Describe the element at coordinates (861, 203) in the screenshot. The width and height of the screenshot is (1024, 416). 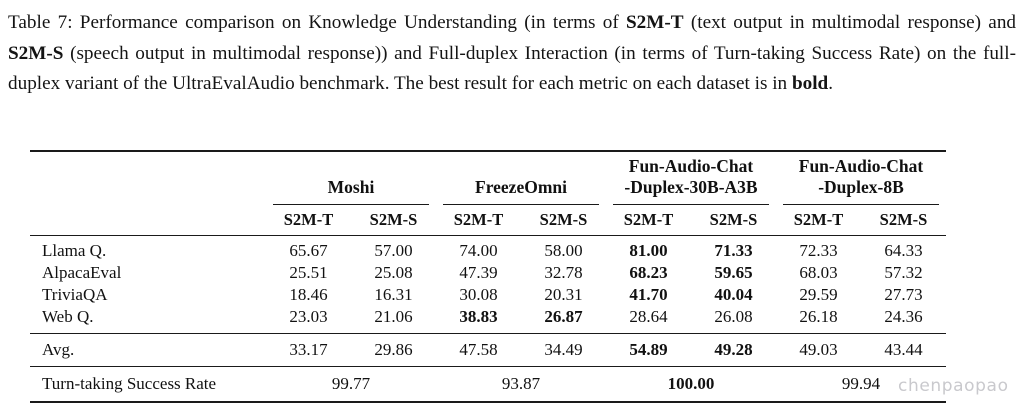
I see `cmidrule-fac-duplex-8b` at that location.